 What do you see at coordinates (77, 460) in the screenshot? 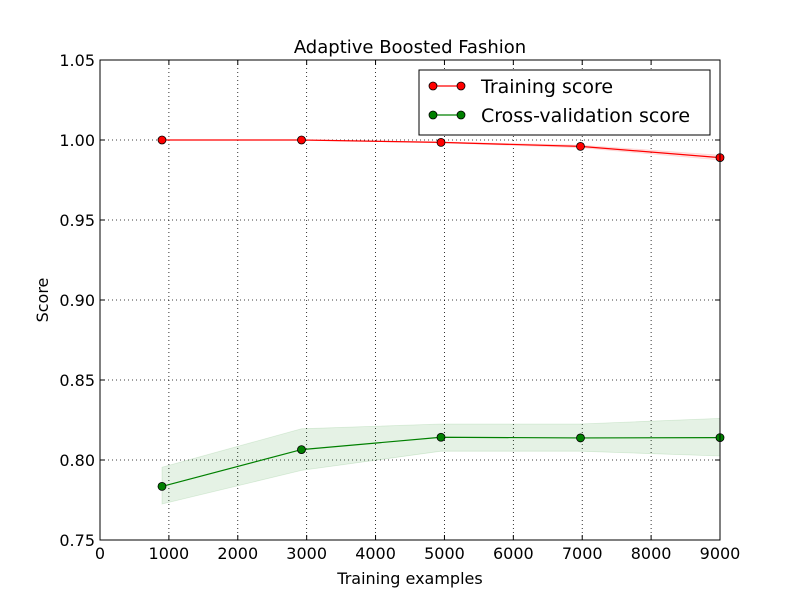
I see `y-tick-label: 0.80` at bounding box center [77, 460].